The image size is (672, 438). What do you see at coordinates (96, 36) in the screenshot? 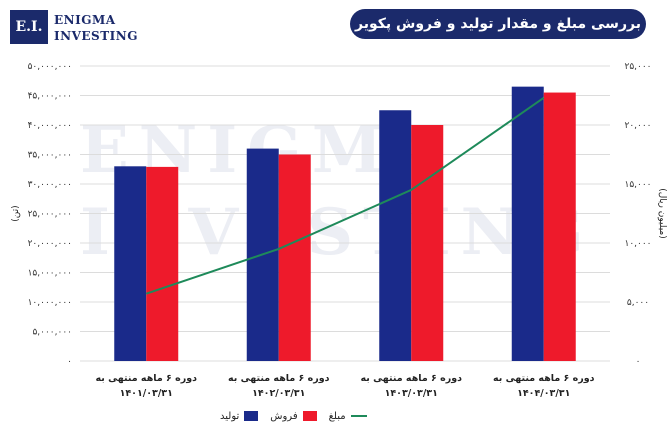
I see `logo-text-investing: INVESTING` at bounding box center [96, 36].